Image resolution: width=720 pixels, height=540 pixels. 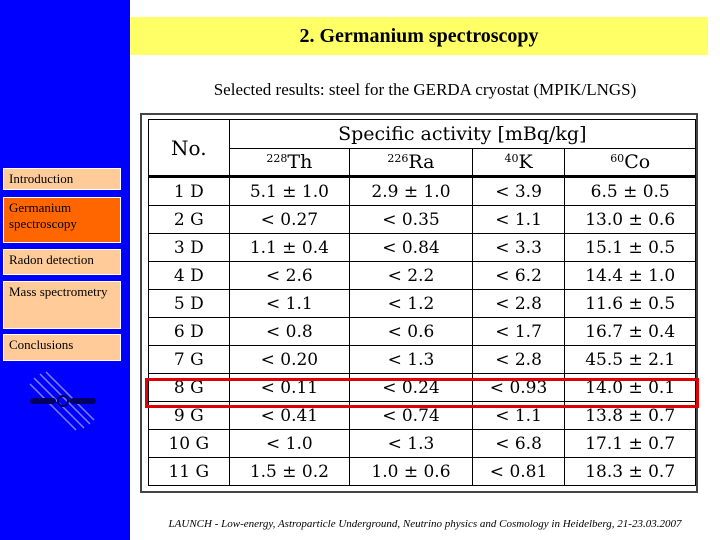 I want to click on table-row: 10 G < 1.0 < 1.3 < 6.8 17.1 ± 0.7, so click(x=422, y=443).